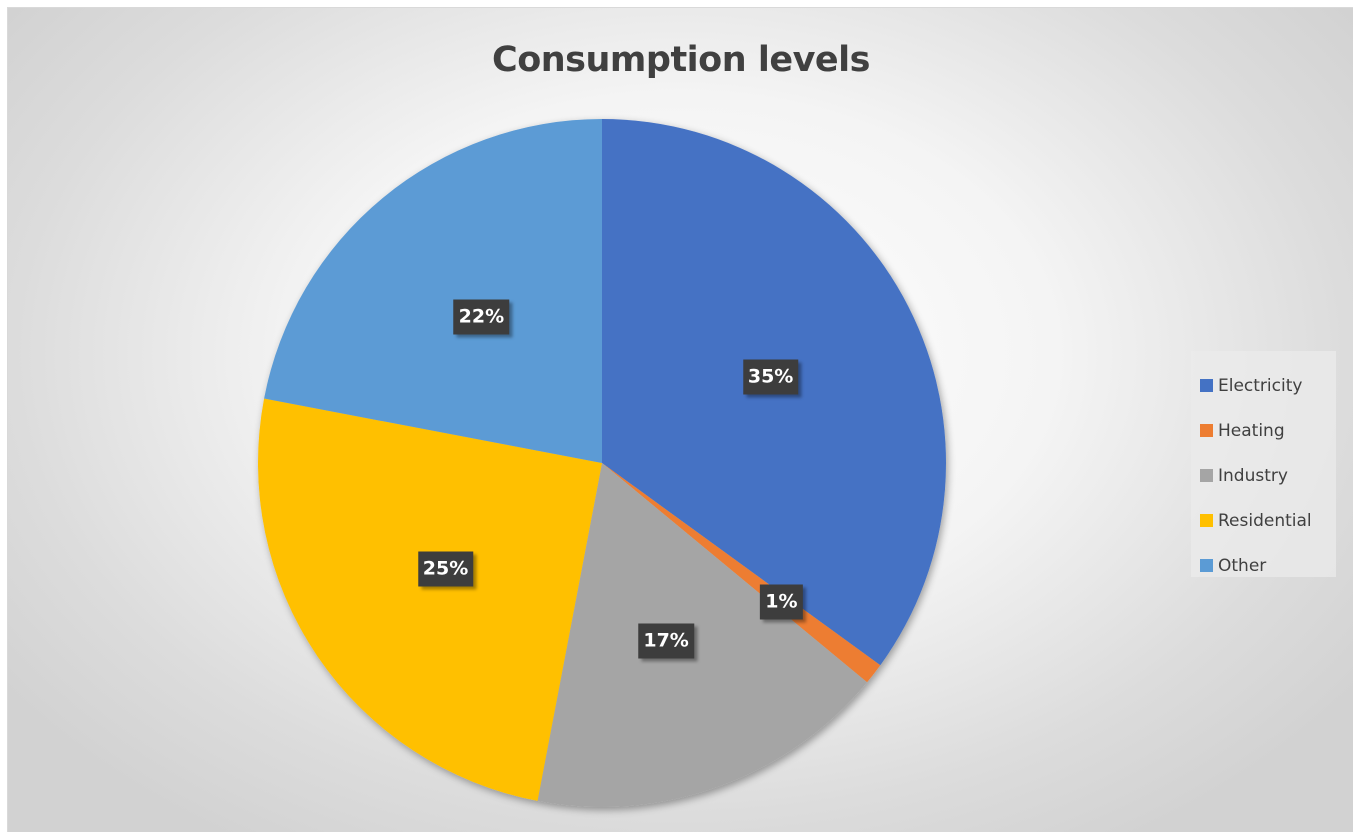 This screenshot has height=833, width=1353. I want to click on chart-title: Consumption levels, so click(681, 60).